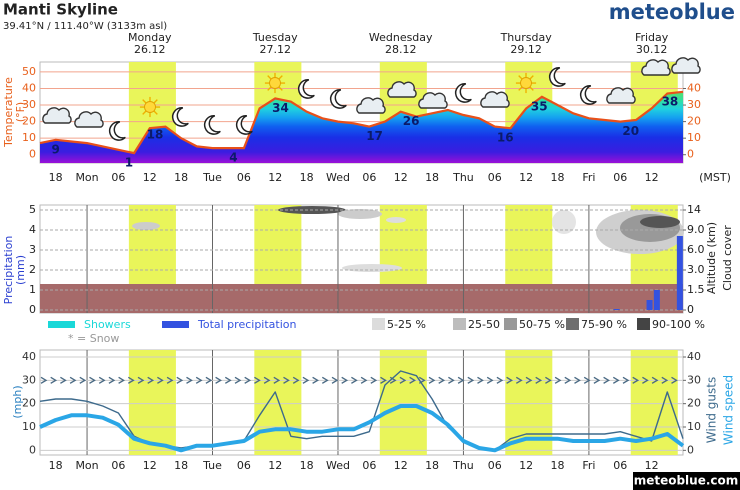  What do you see at coordinates (20, 112) in the screenshot?
I see `y-axis-unit: (°F)` at bounding box center [20, 112].